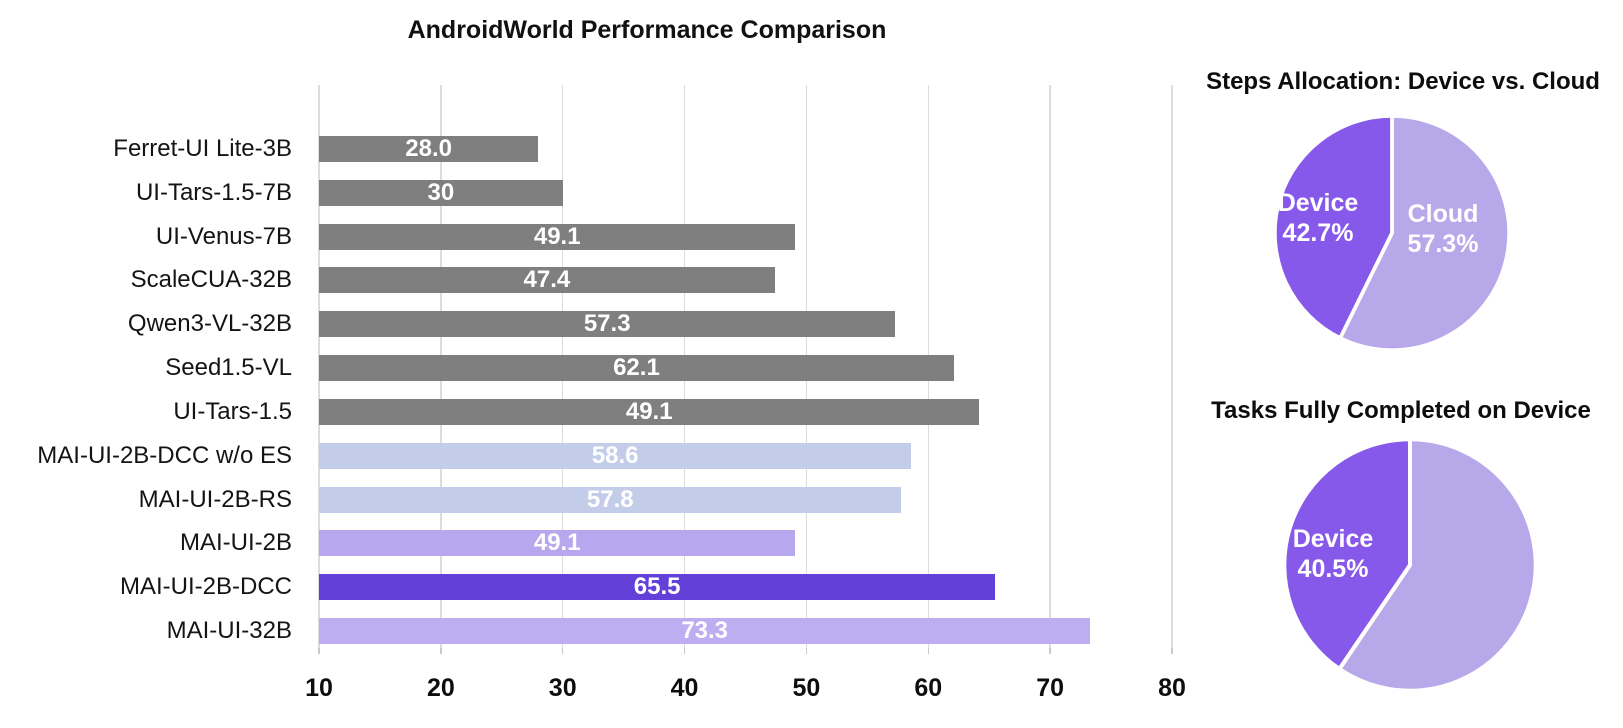 This screenshot has height=728, width=1623. I want to click on x-tick-label: 70, so click(1050, 688).